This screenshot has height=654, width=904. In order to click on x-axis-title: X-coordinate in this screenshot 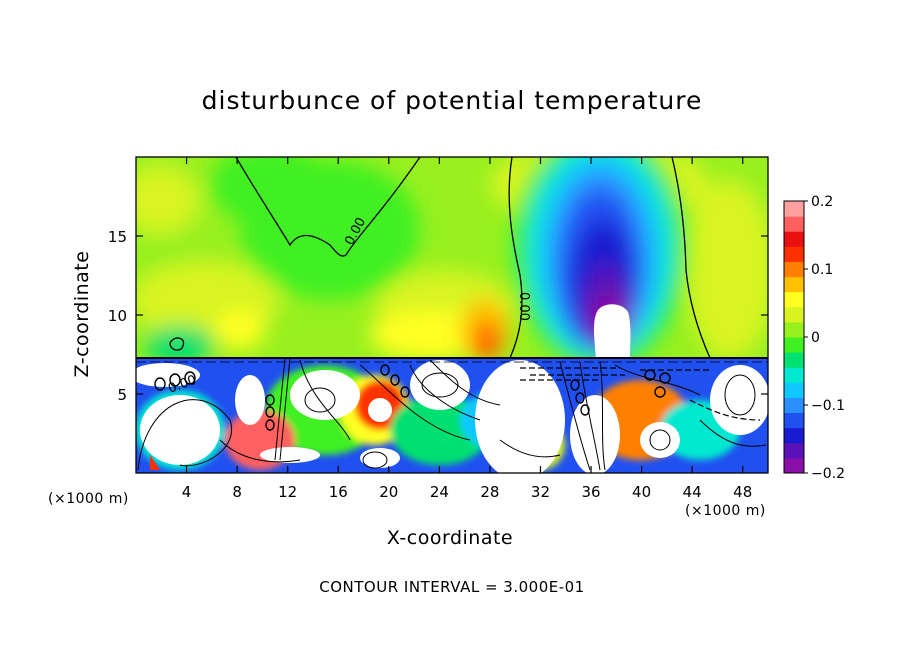, I will do `click(450, 538)`.